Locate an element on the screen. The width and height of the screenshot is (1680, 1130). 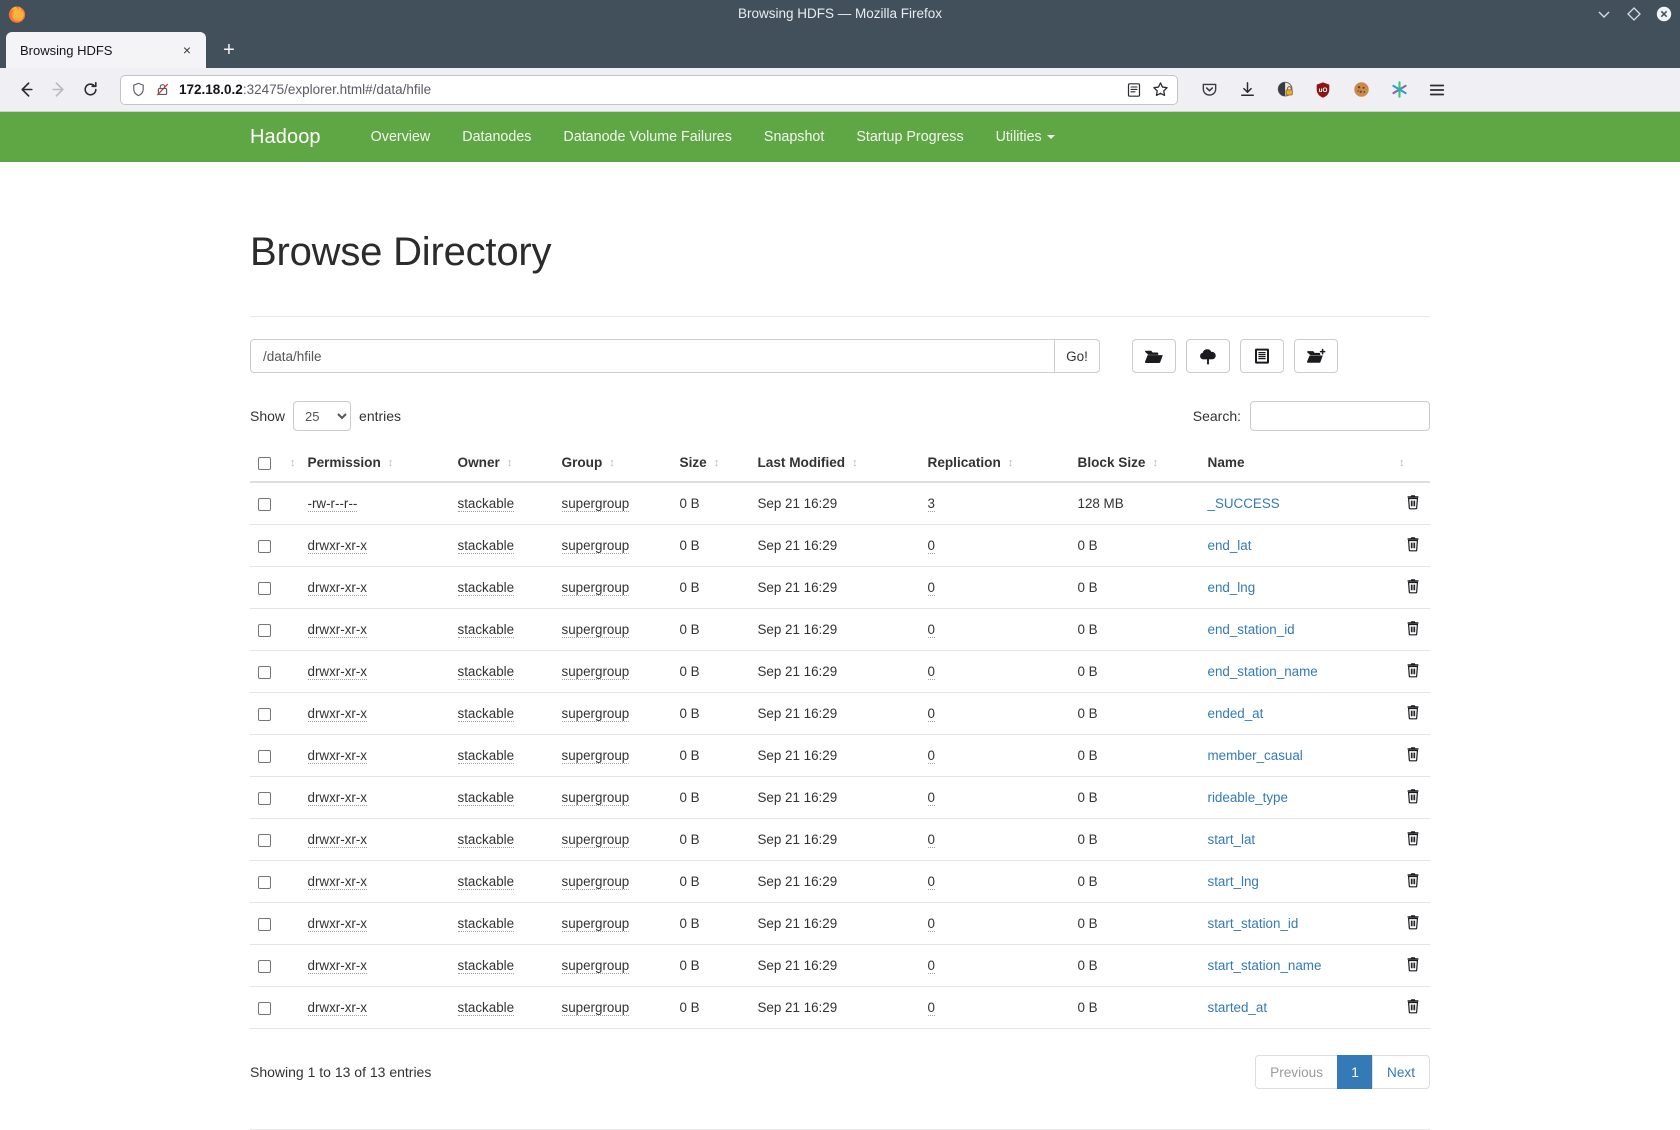
browser-tab: Browsing HDFS × is located at coordinates (106, 50).